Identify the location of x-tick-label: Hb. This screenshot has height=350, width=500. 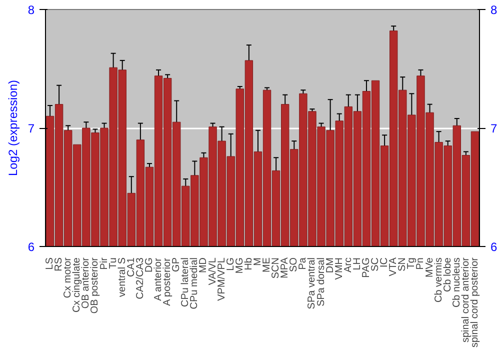
(248, 263).